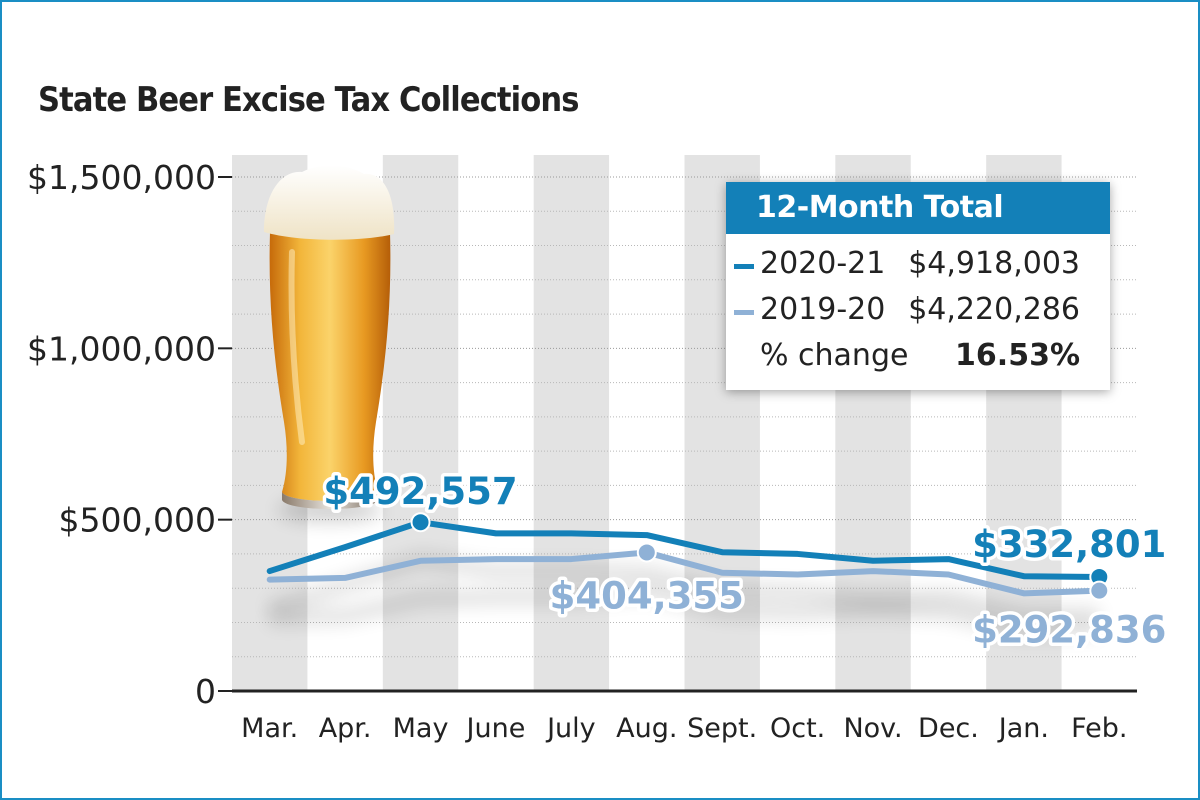 Image resolution: width=1200 pixels, height=800 pixels. Describe the element at coordinates (872, 728) in the screenshot. I see `x-tick-label: Nov.` at that location.